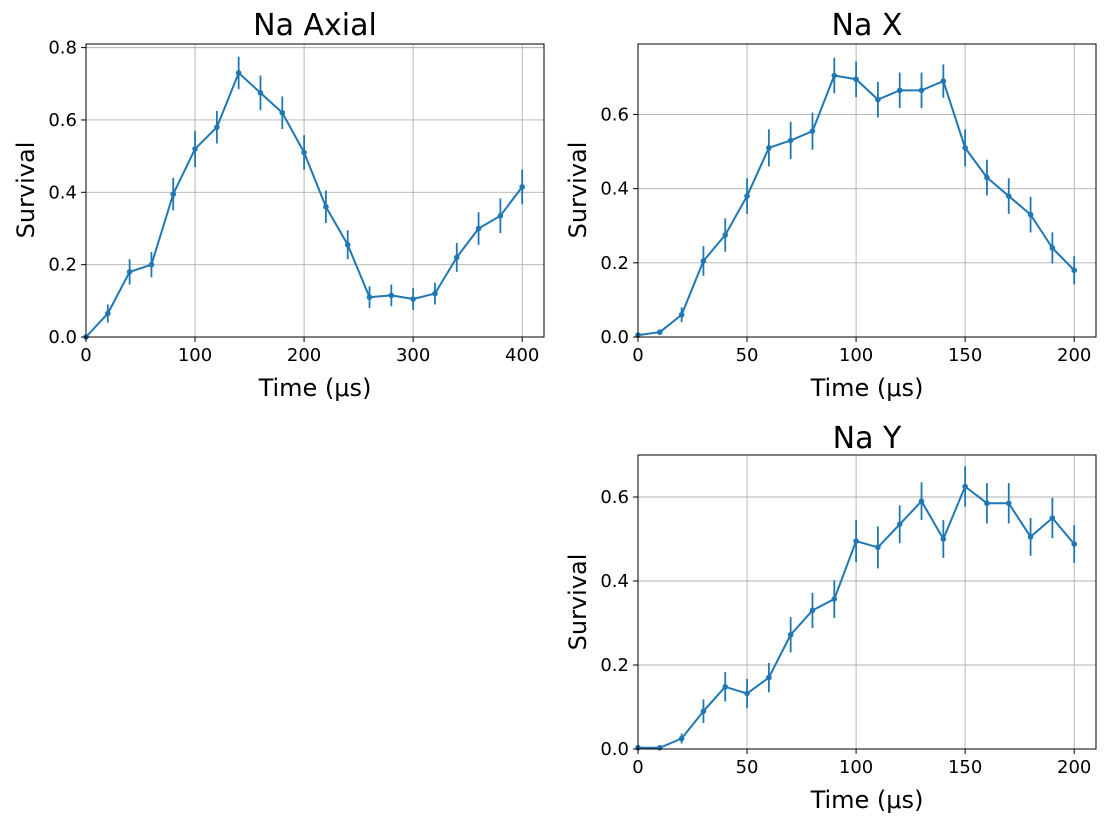  Describe the element at coordinates (867, 438) in the screenshot. I see `chart-title: Na Y` at that location.